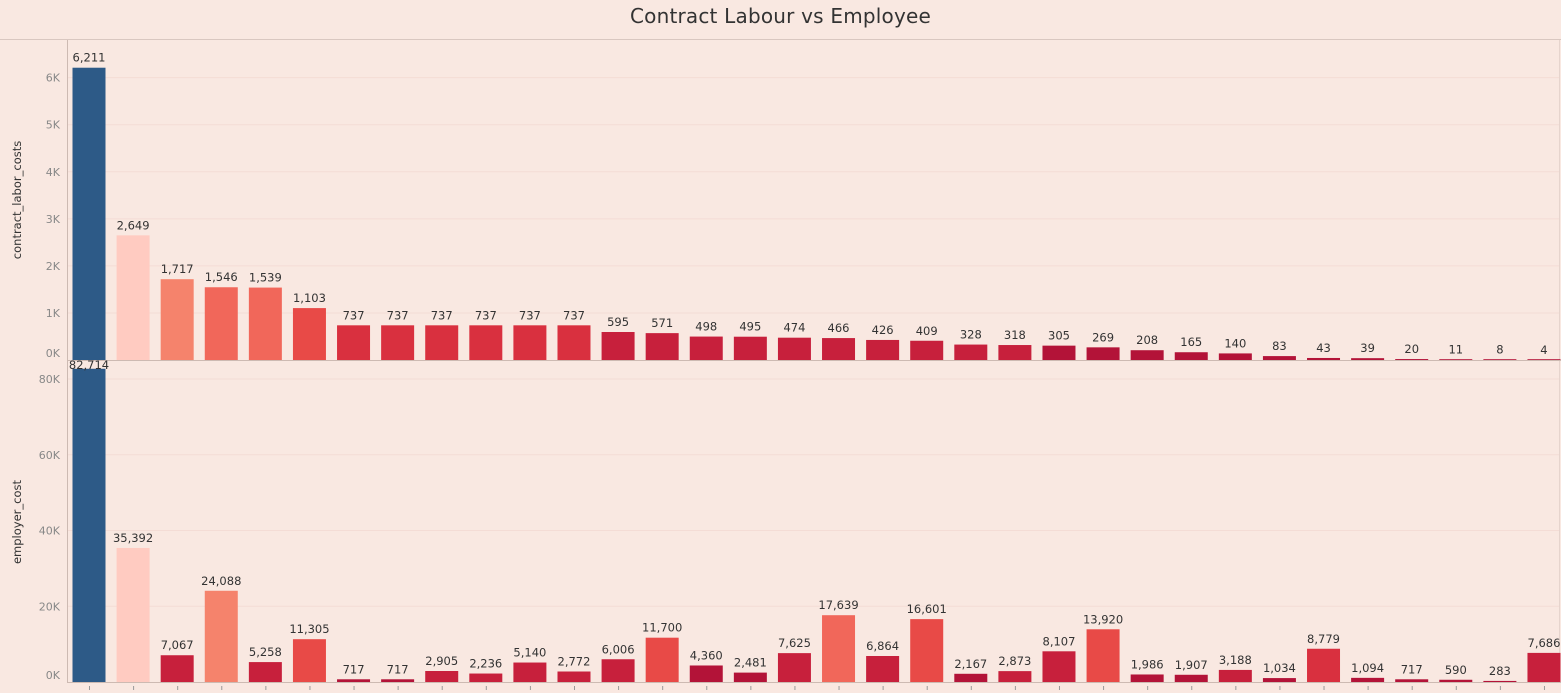 Image resolution: width=1561 pixels, height=693 pixels. What do you see at coordinates (1455, 349) in the screenshot?
I see `bar-value-label: 11` at bounding box center [1455, 349].